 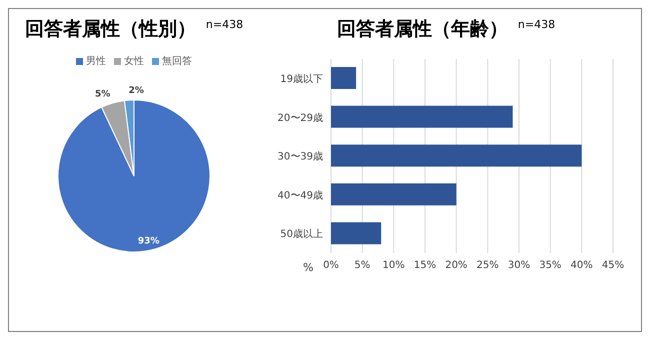 I want to click on x-tick-label: 15%, so click(x=425, y=266).